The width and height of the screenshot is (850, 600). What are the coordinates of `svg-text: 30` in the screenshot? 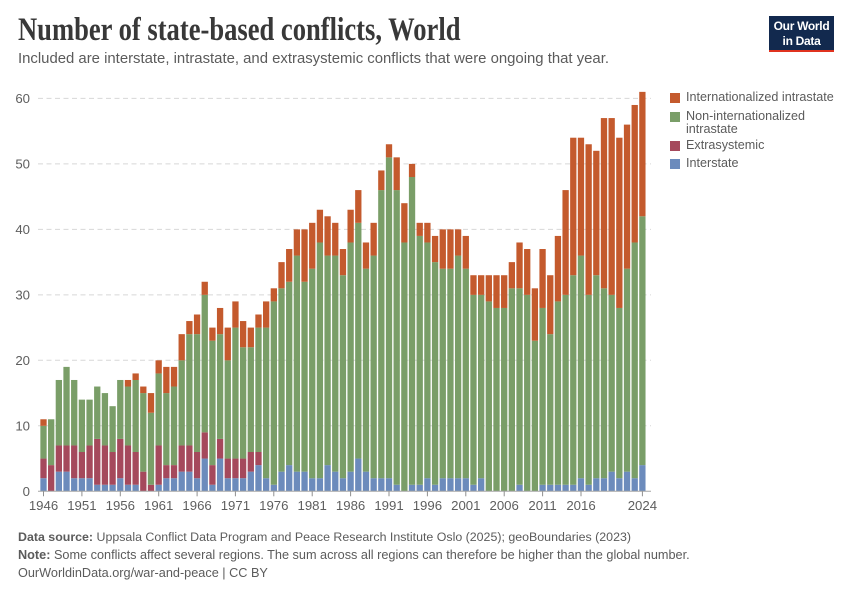 It's located at (22, 295).